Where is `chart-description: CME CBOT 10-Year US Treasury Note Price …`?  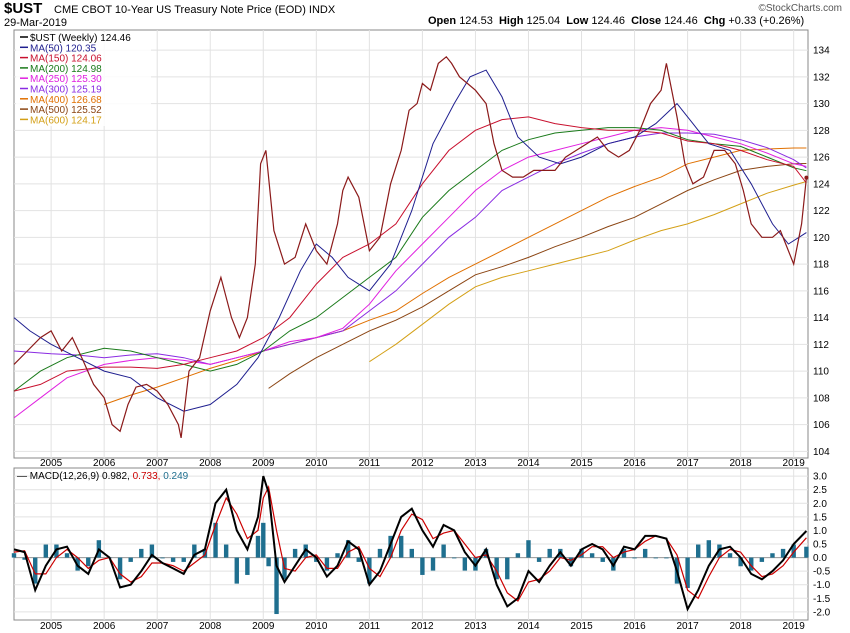
chart-description: CME CBOT 10-Year US Treasury Note Price … is located at coordinates (194, 10).